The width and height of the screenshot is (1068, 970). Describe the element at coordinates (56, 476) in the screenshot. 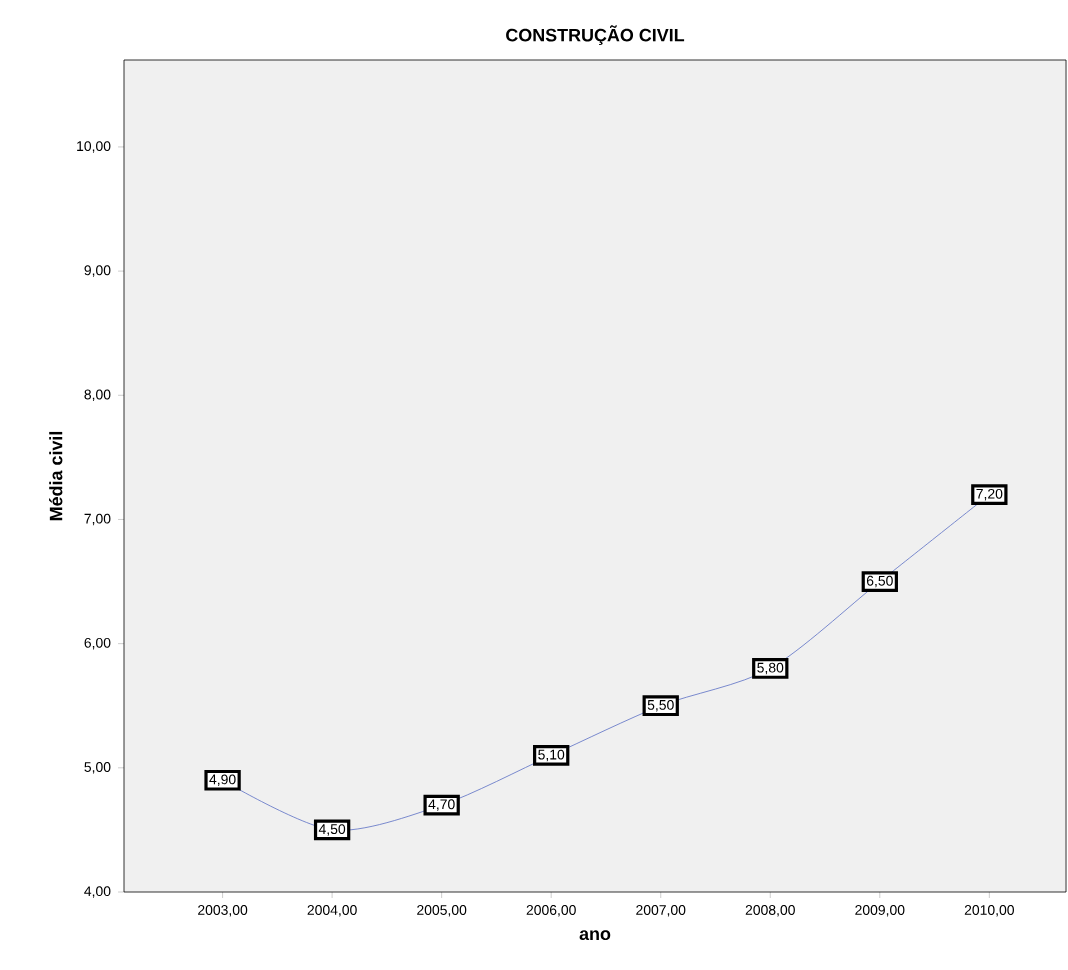

I see `y-axis-title: Média civil` at that location.